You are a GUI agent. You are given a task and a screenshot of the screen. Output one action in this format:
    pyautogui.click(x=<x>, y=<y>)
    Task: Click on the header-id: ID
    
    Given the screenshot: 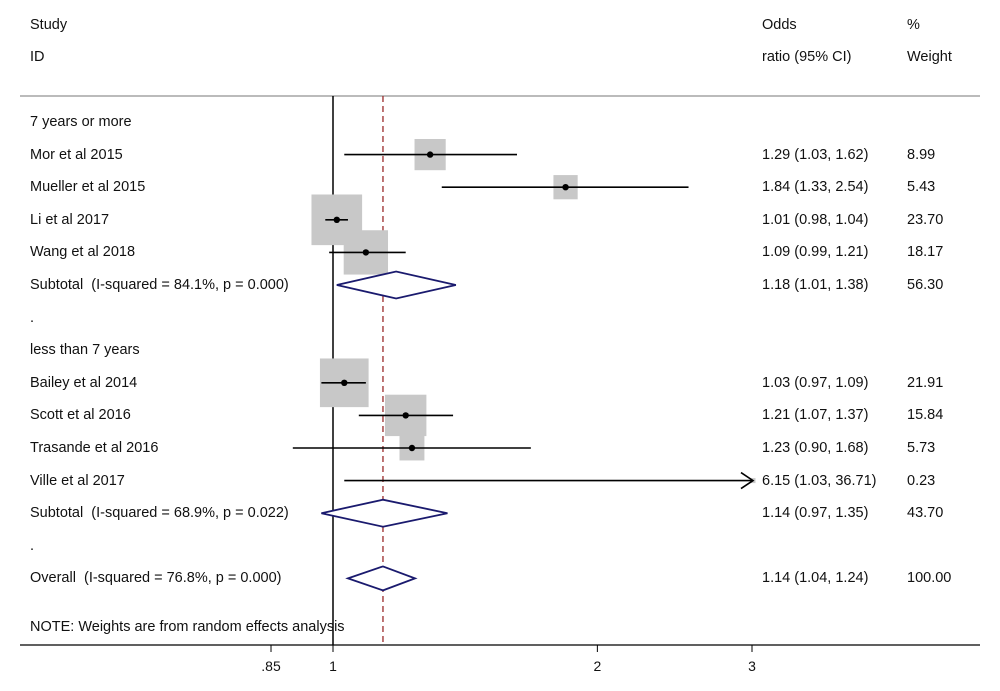 What is the action you would take?
    pyautogui.click(x=37, y=57)
    